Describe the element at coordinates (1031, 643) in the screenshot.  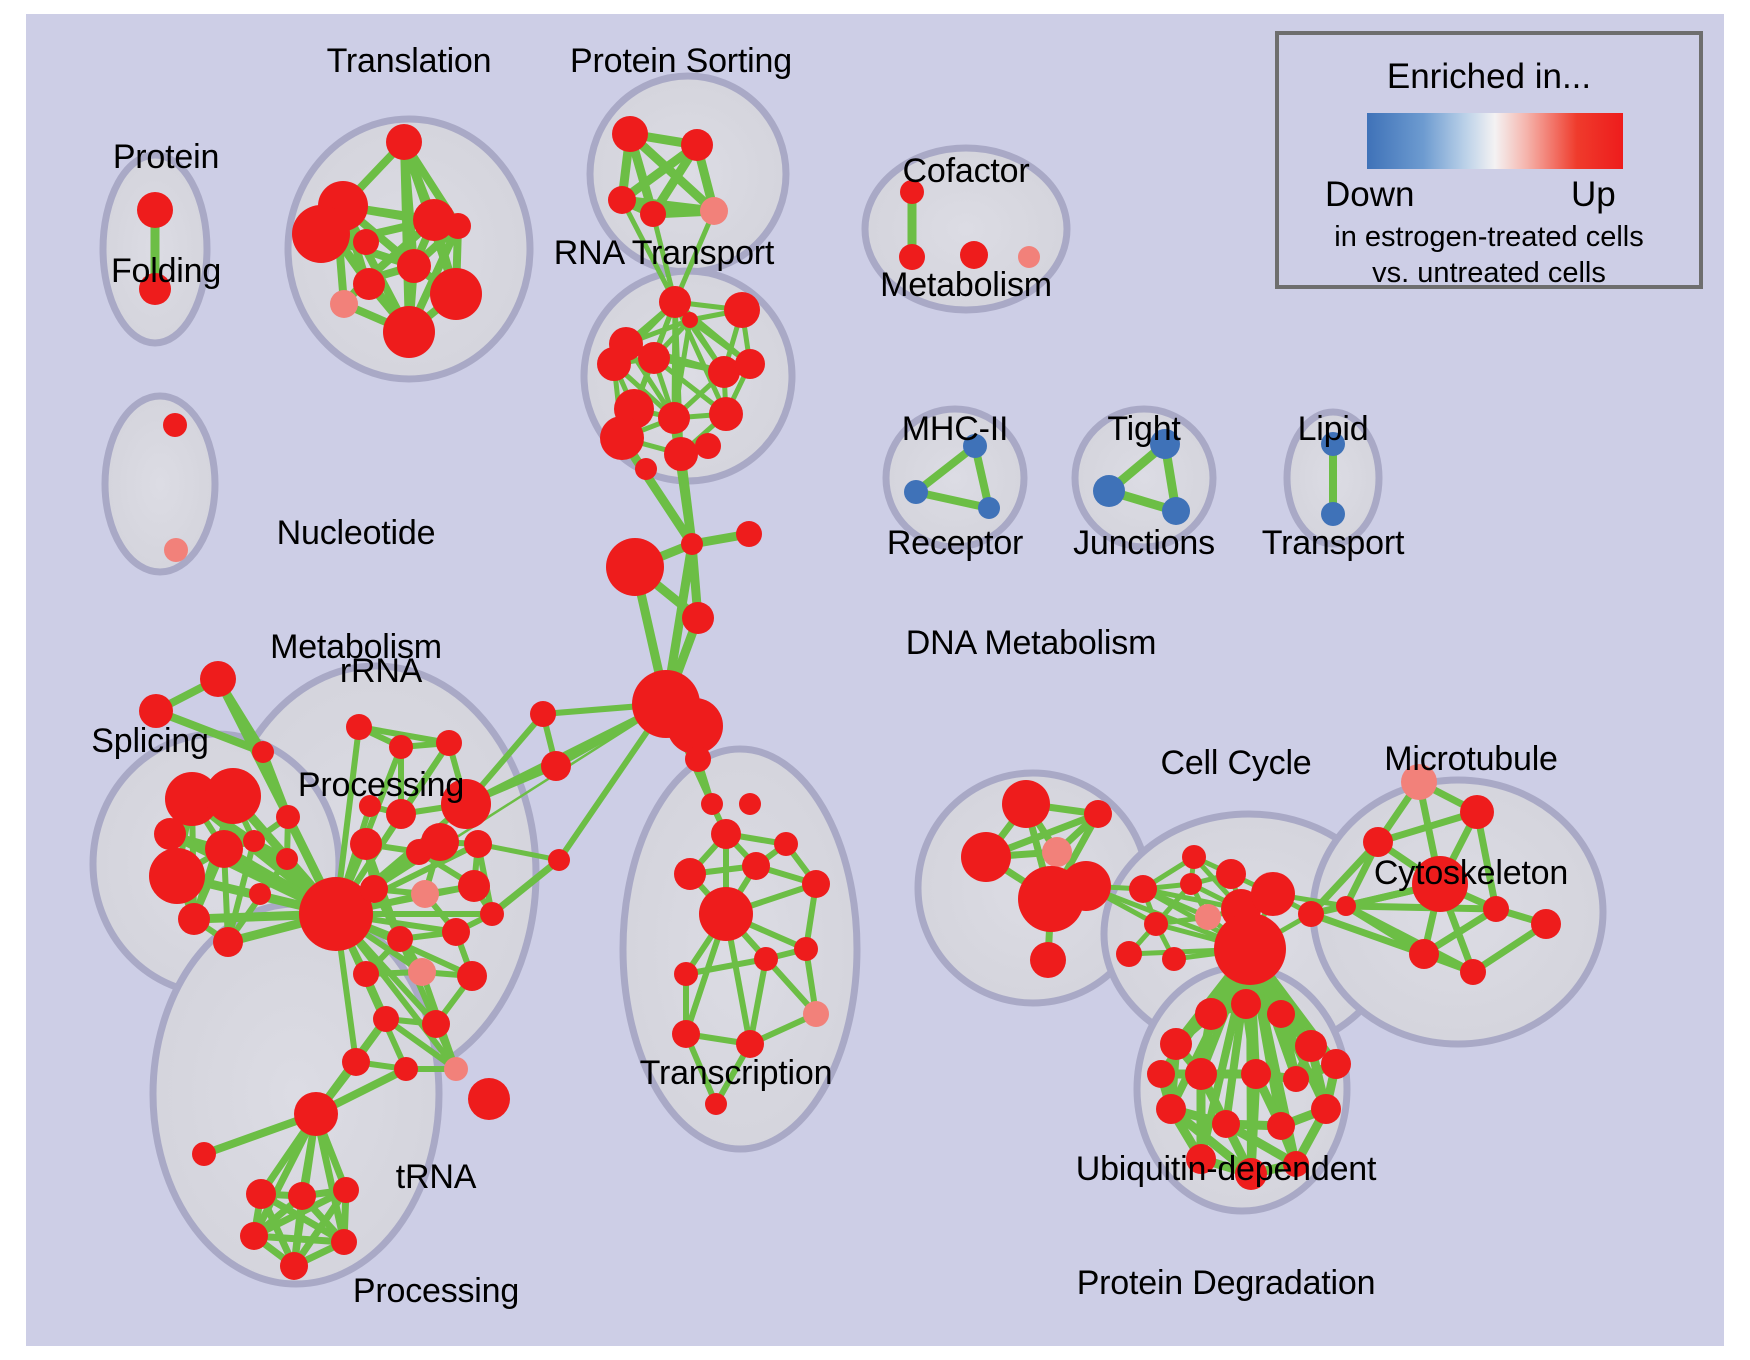
I see `label-dna-metabolism: DNA Metabolism` at that location.